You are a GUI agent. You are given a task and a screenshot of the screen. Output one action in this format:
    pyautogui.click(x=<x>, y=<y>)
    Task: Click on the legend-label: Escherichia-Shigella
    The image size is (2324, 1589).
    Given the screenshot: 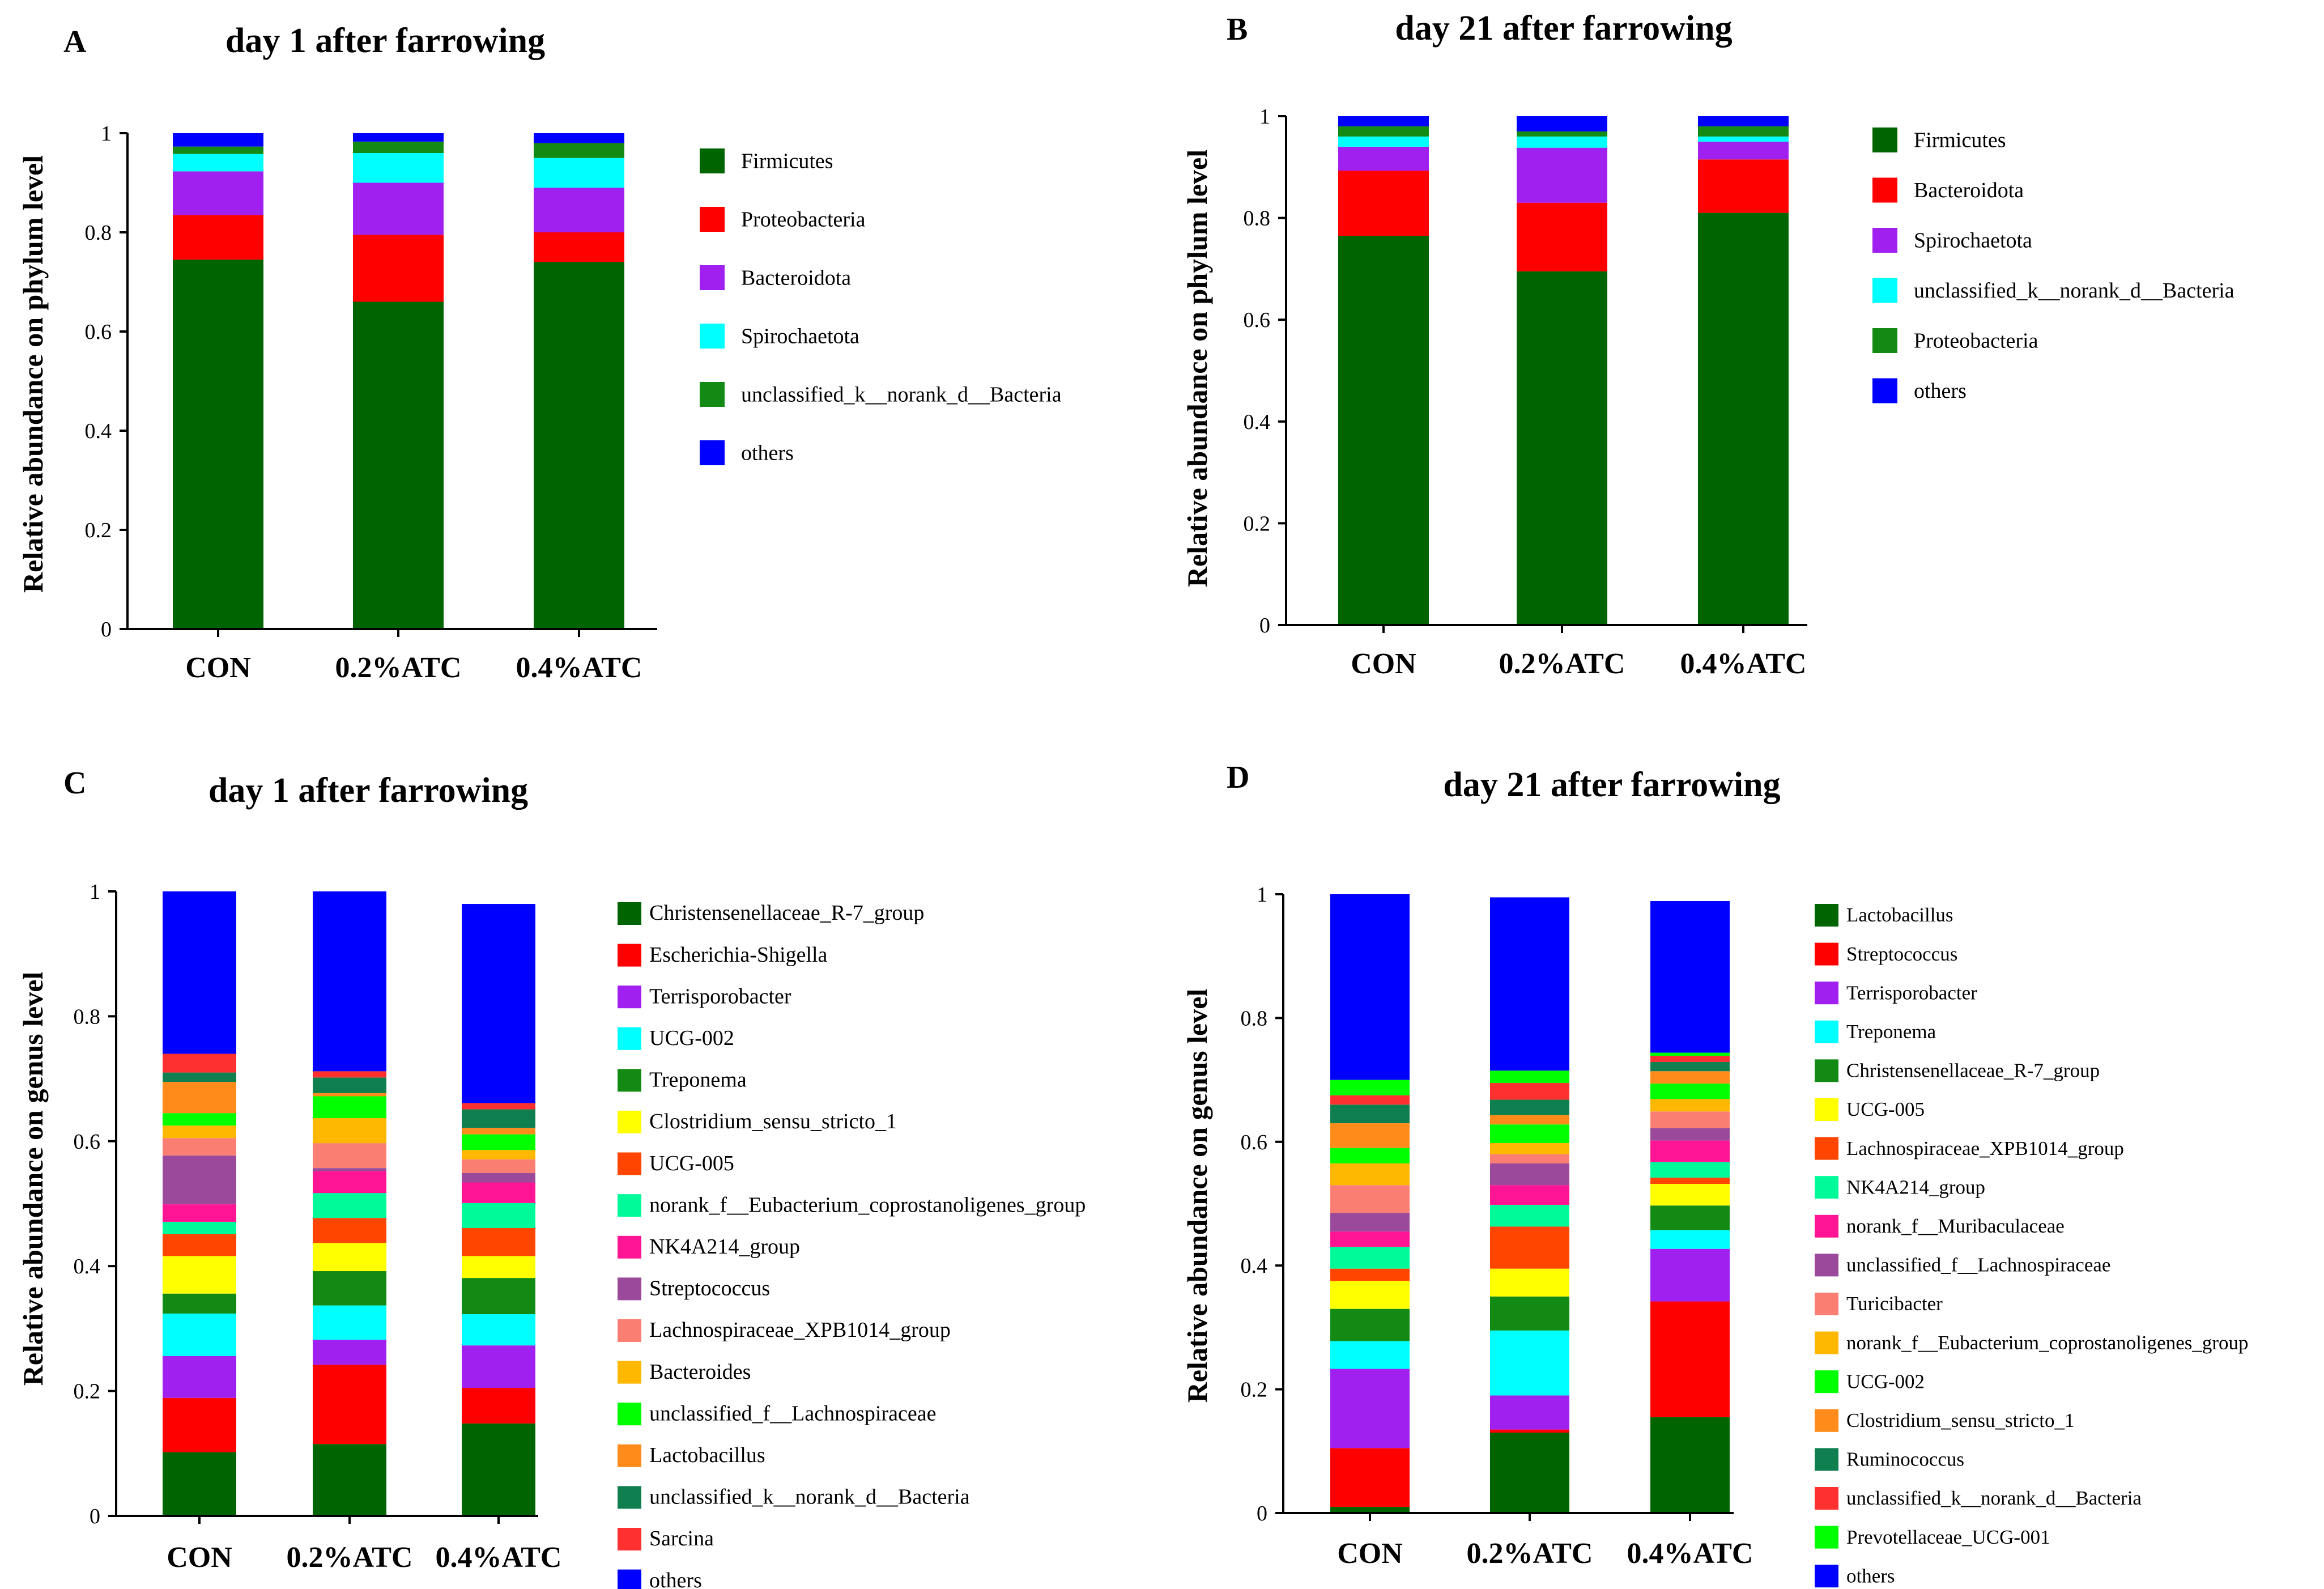 What is the action you would take?
    pyautogui.click(x=738, y=955)
    